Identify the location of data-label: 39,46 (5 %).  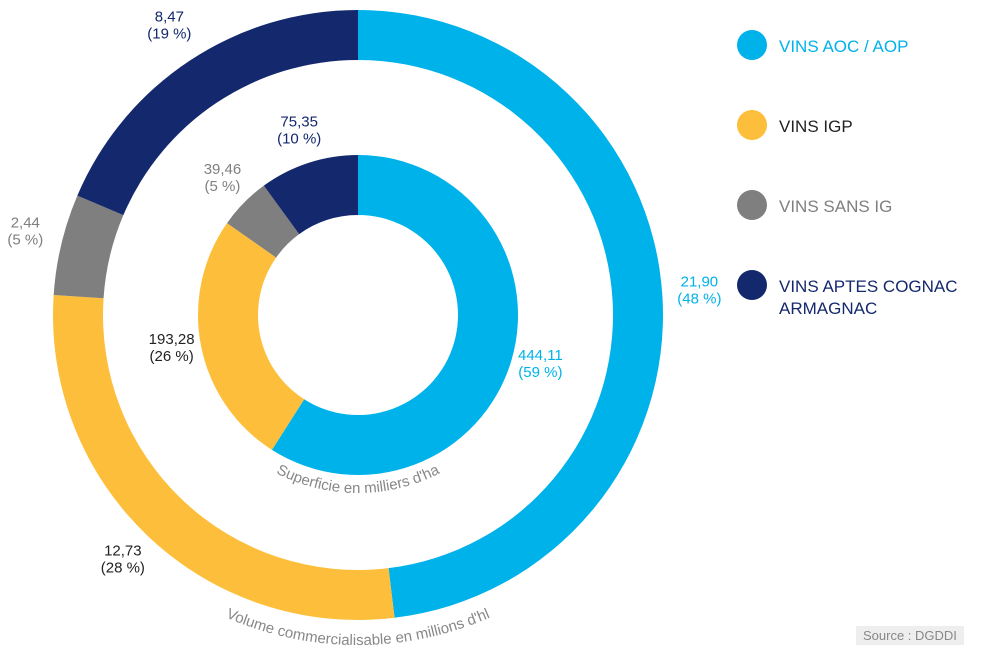
(223, 178).